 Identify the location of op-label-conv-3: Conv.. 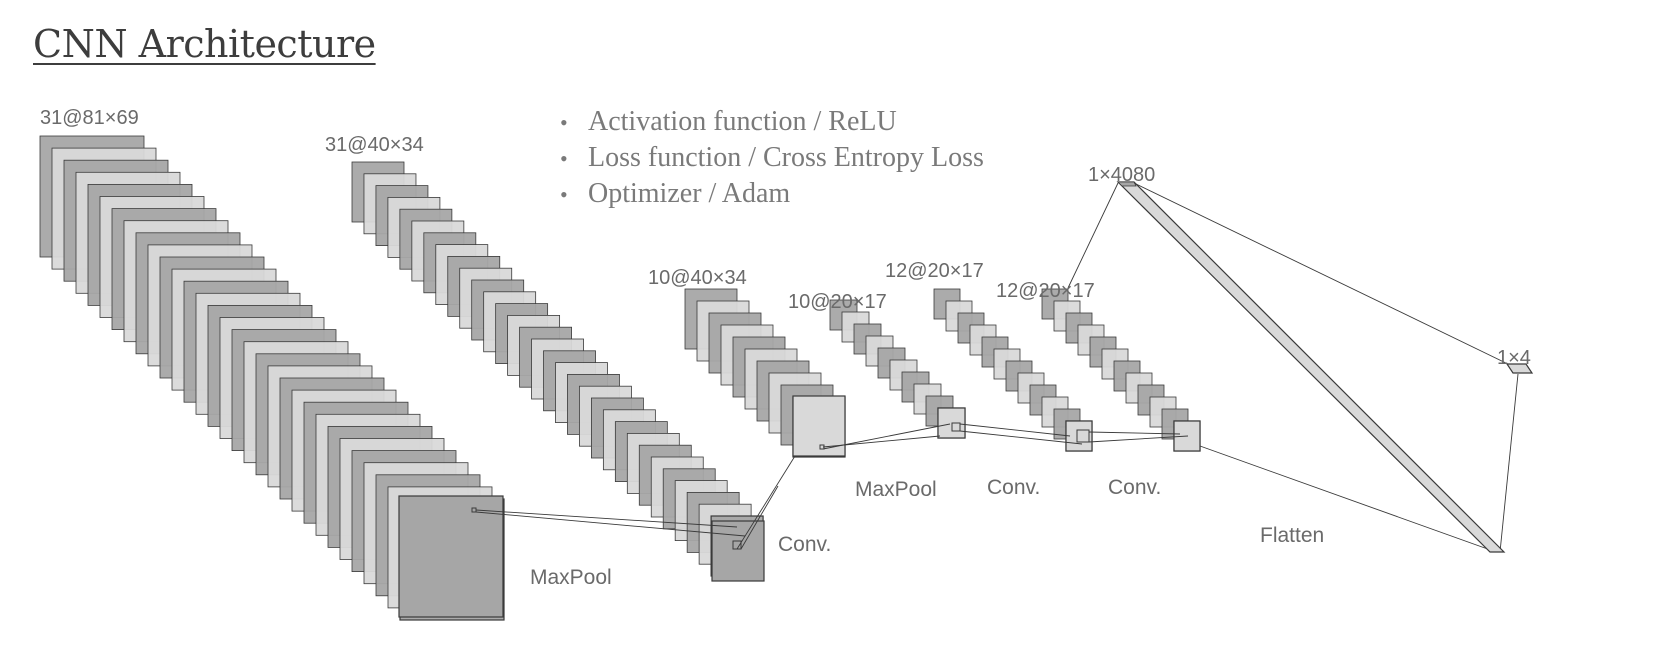
(1134, 487).